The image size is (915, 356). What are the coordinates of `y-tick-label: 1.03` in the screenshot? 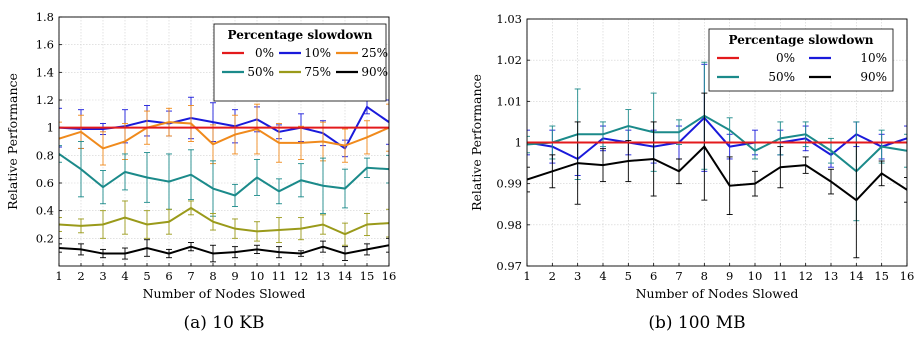 It's located at (509, 19).